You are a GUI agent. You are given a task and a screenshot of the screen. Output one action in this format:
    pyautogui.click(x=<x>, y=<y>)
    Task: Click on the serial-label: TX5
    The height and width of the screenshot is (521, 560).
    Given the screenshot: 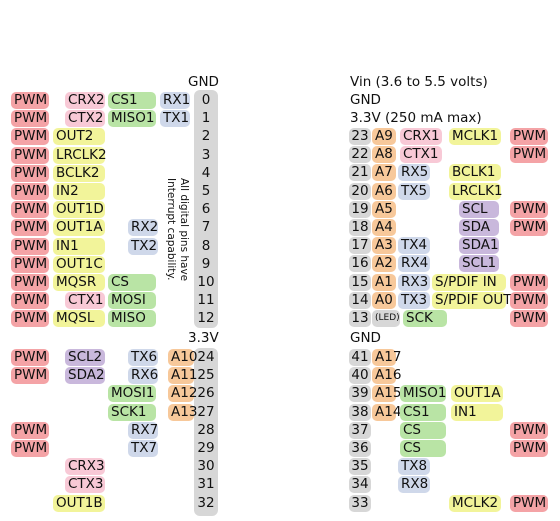 What is the action you would take?
    pyautogui.click(x=414, y=191)
    